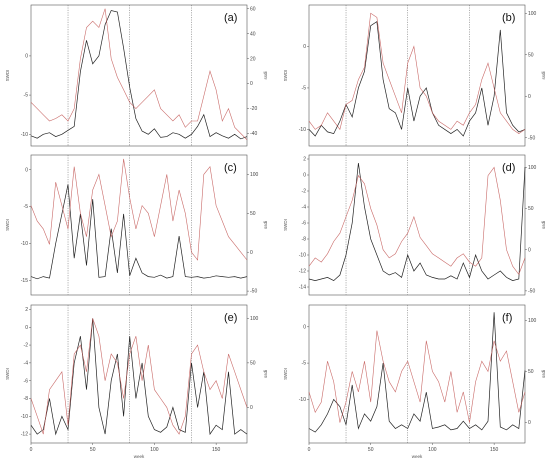  Describe the element at coordinates (216, 450) in the screenshot. I see `x-tick-label: 150` at that location.